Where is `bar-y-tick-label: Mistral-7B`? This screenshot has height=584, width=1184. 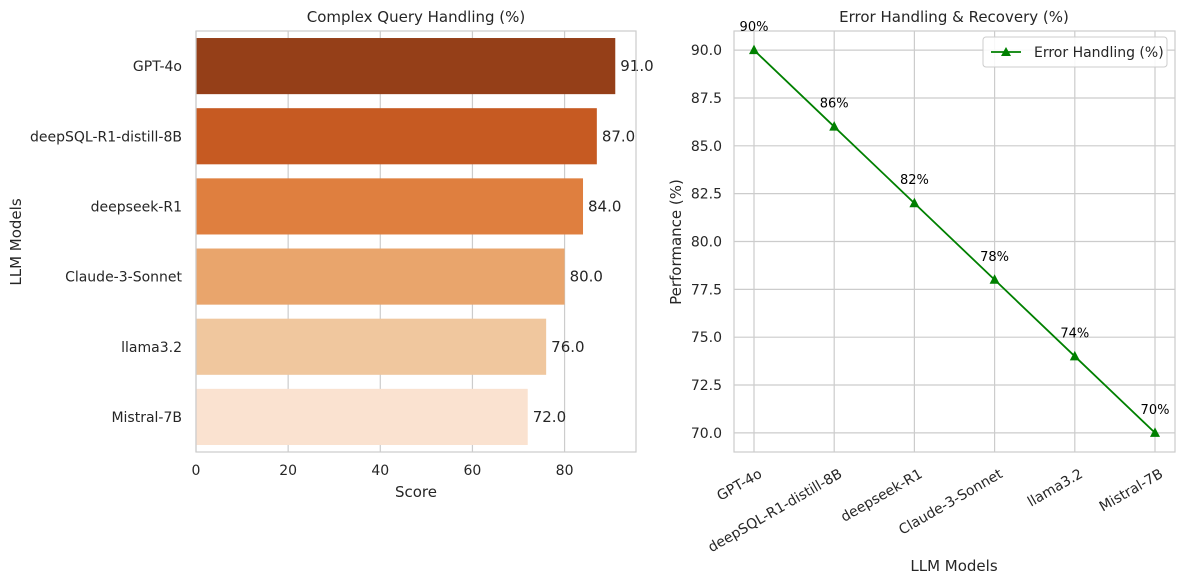 bar-y-tick-label: Mistral-7B is located at coordinates (146, 418).